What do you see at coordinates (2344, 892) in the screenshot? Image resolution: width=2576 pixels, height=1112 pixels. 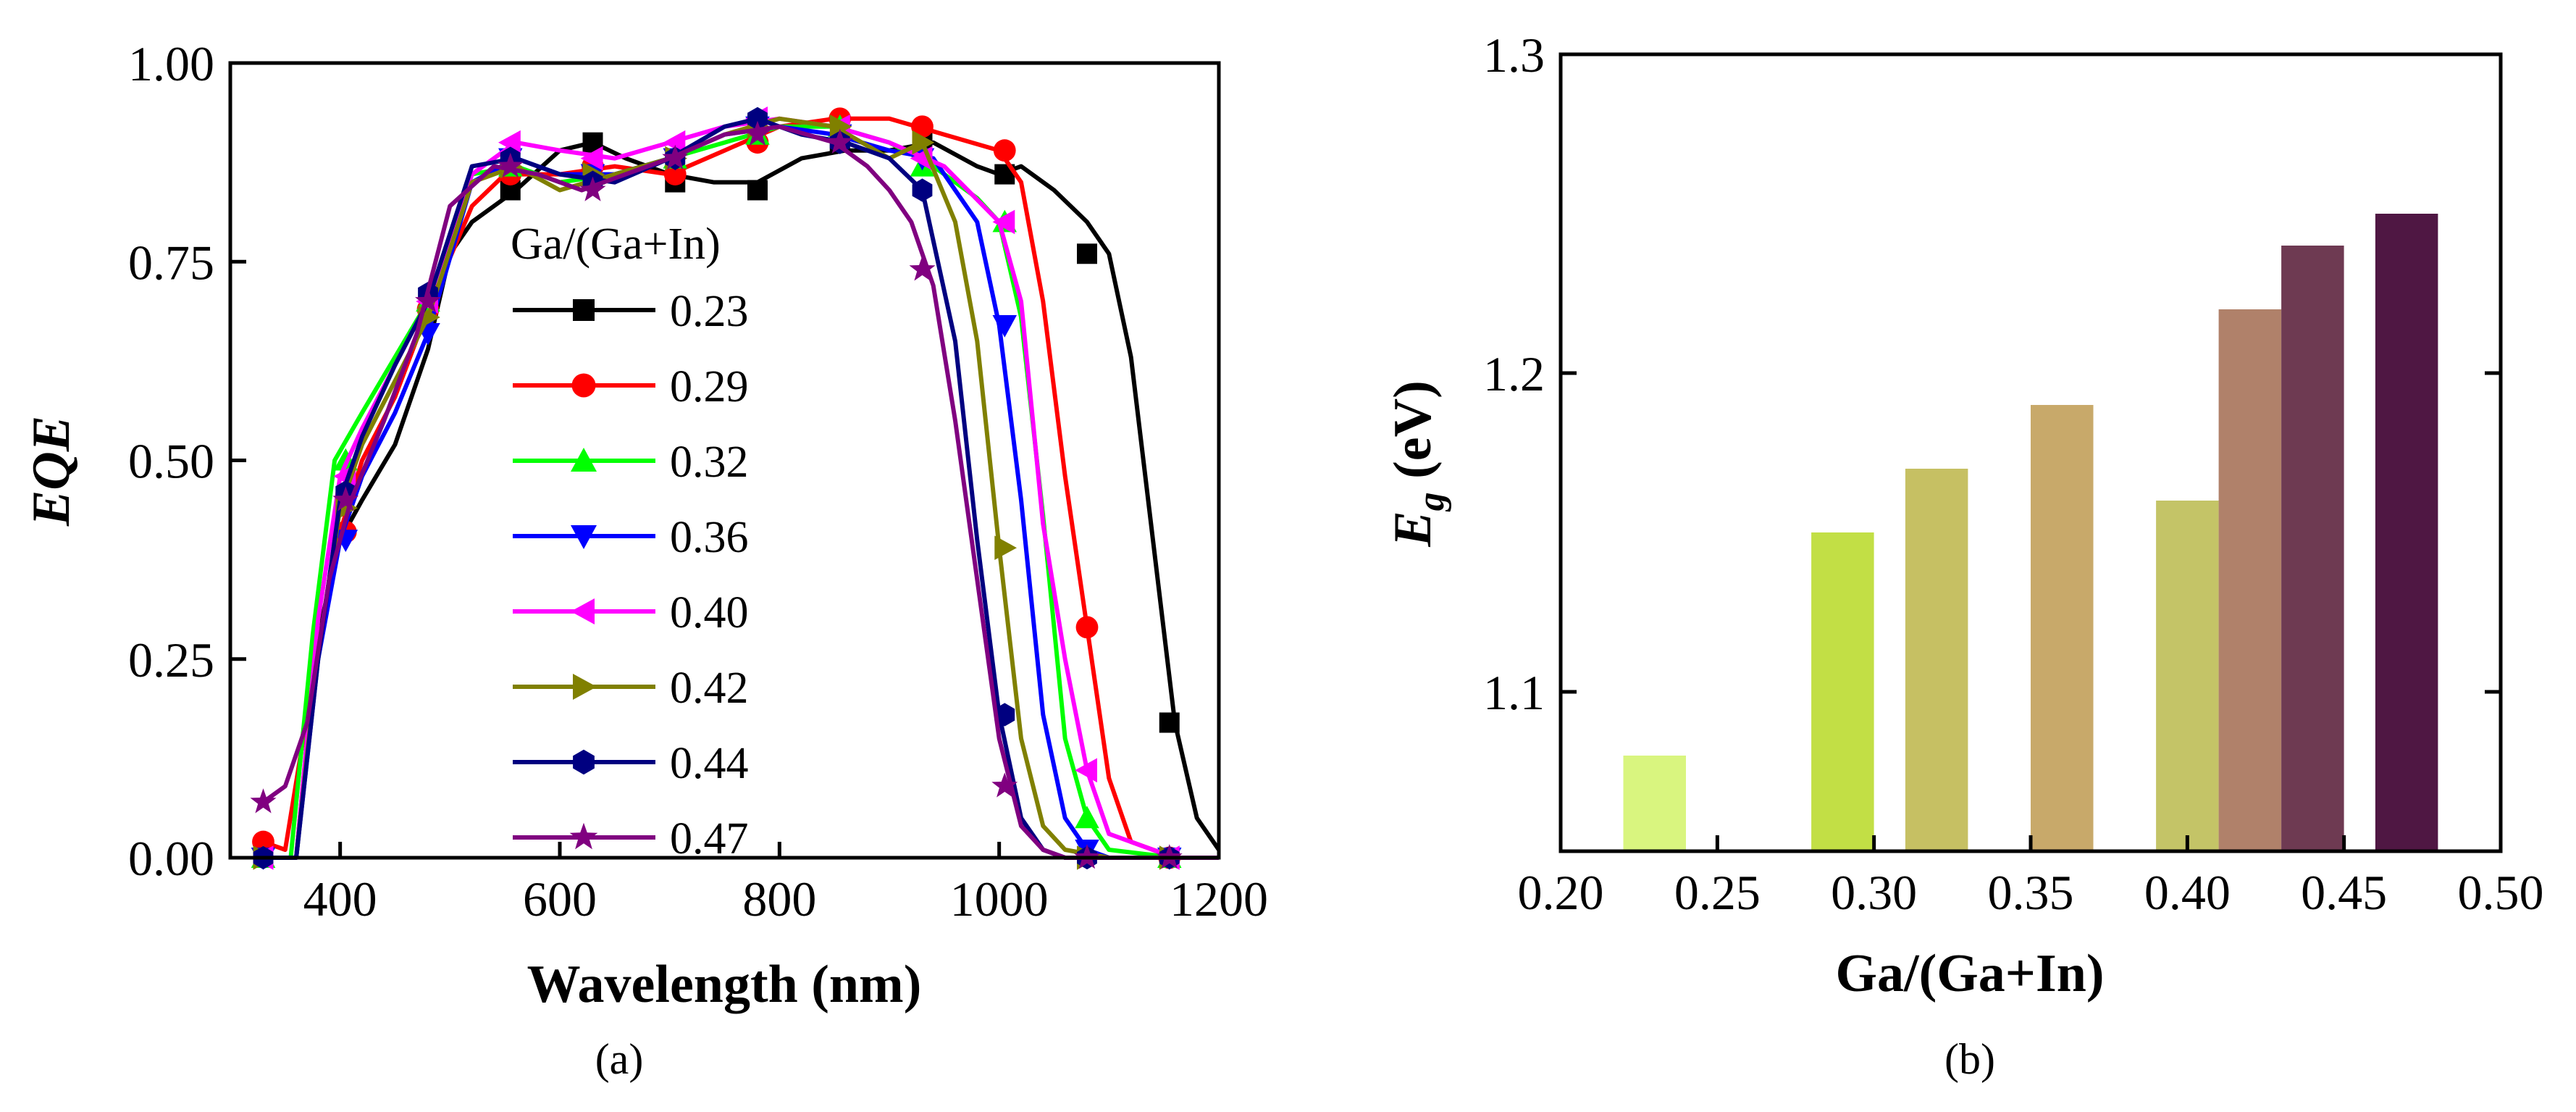 I see `bandgap-x-tick-label: 0.45` at bounding box center [2344, 892].